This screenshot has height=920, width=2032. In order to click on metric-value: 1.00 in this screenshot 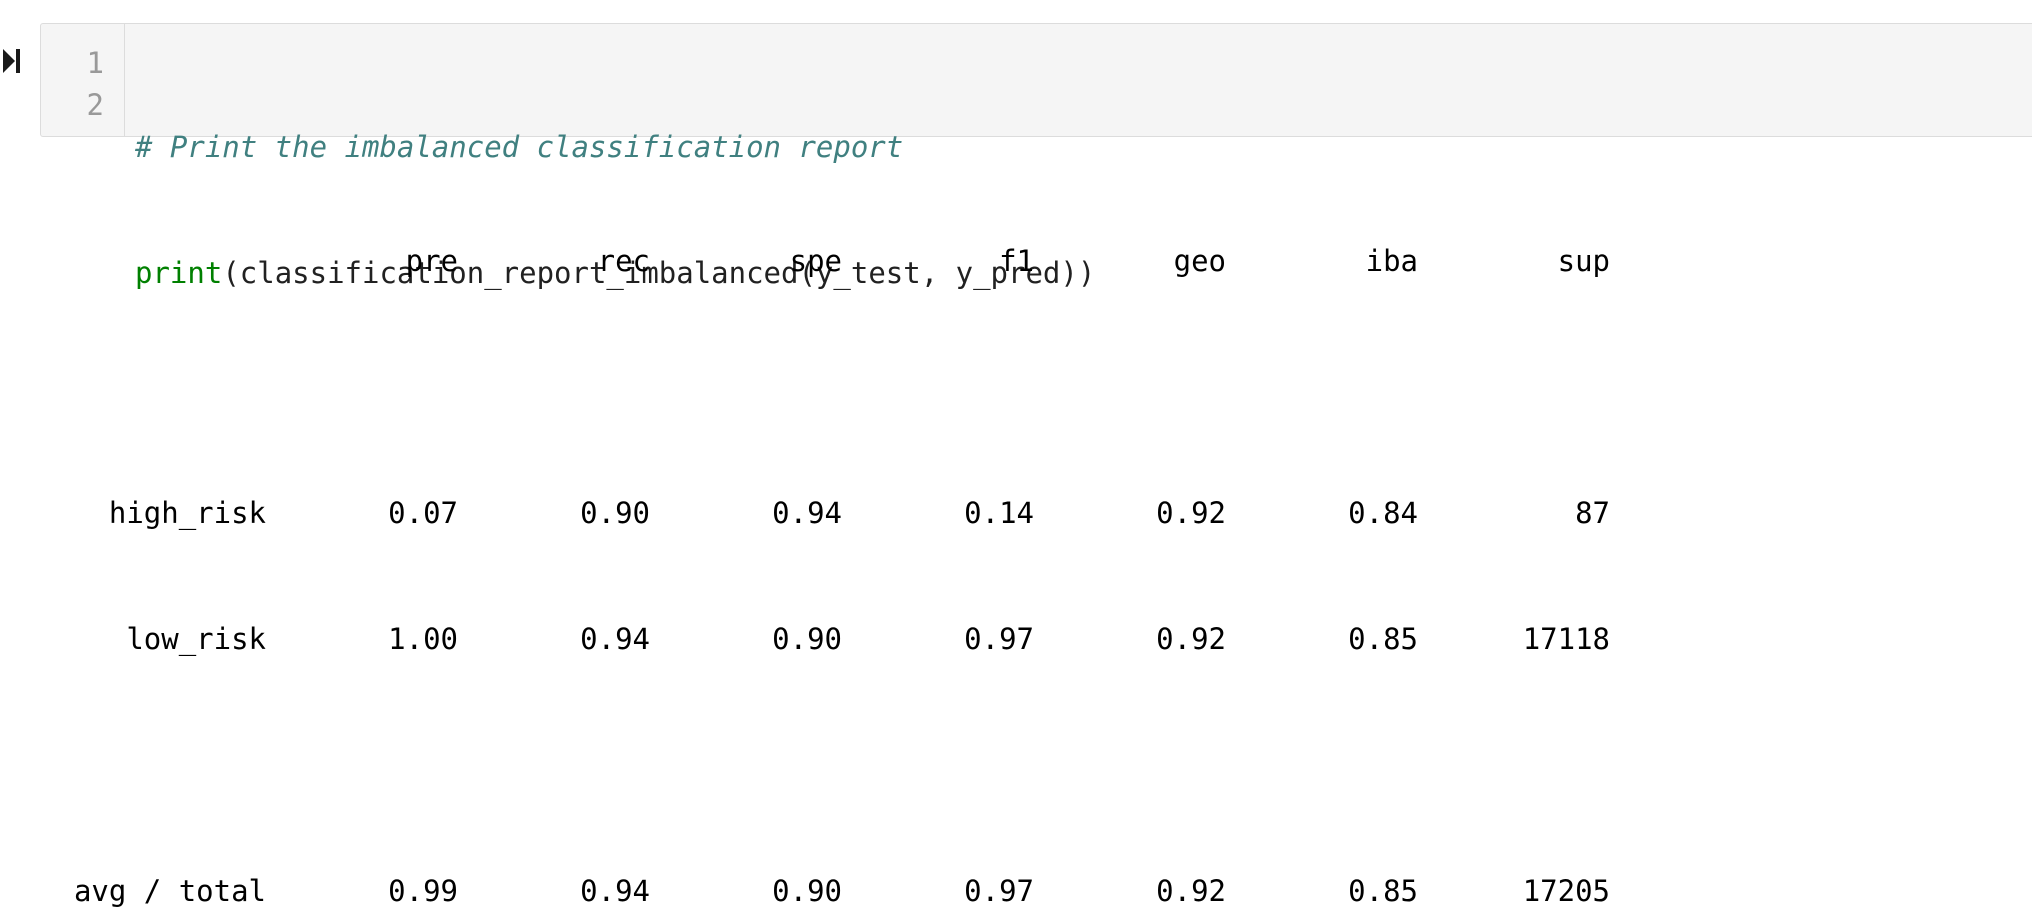, I will do `click(423, 639)`.